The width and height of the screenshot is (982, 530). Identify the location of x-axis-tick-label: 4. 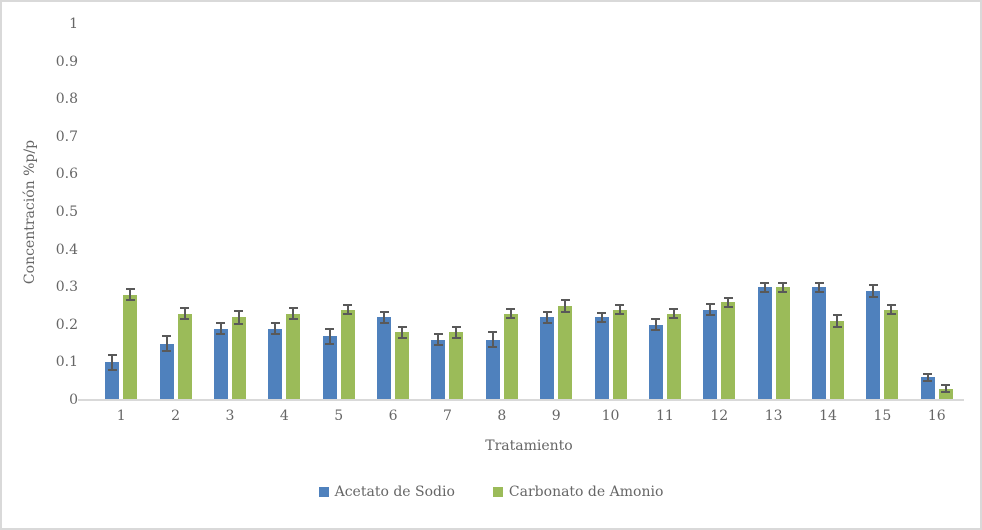
(284, 416).